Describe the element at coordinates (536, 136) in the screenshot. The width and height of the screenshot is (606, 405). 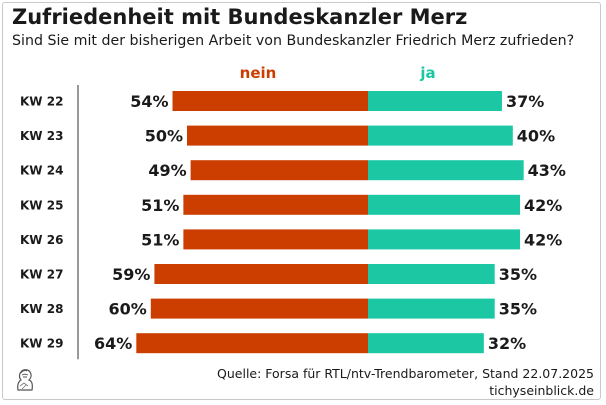
I see `label-ja: 40%` at that location.